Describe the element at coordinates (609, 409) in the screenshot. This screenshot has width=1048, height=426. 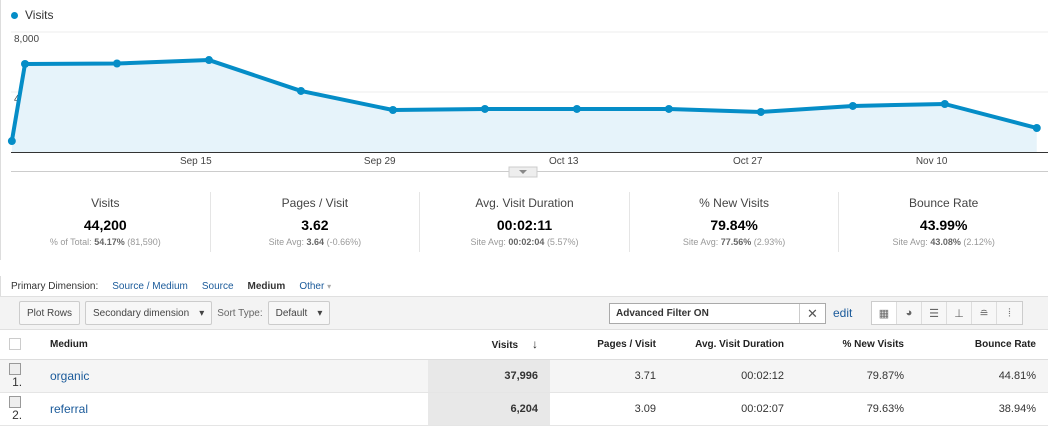
I see `cell-pages-visit: 3.09` at that location.